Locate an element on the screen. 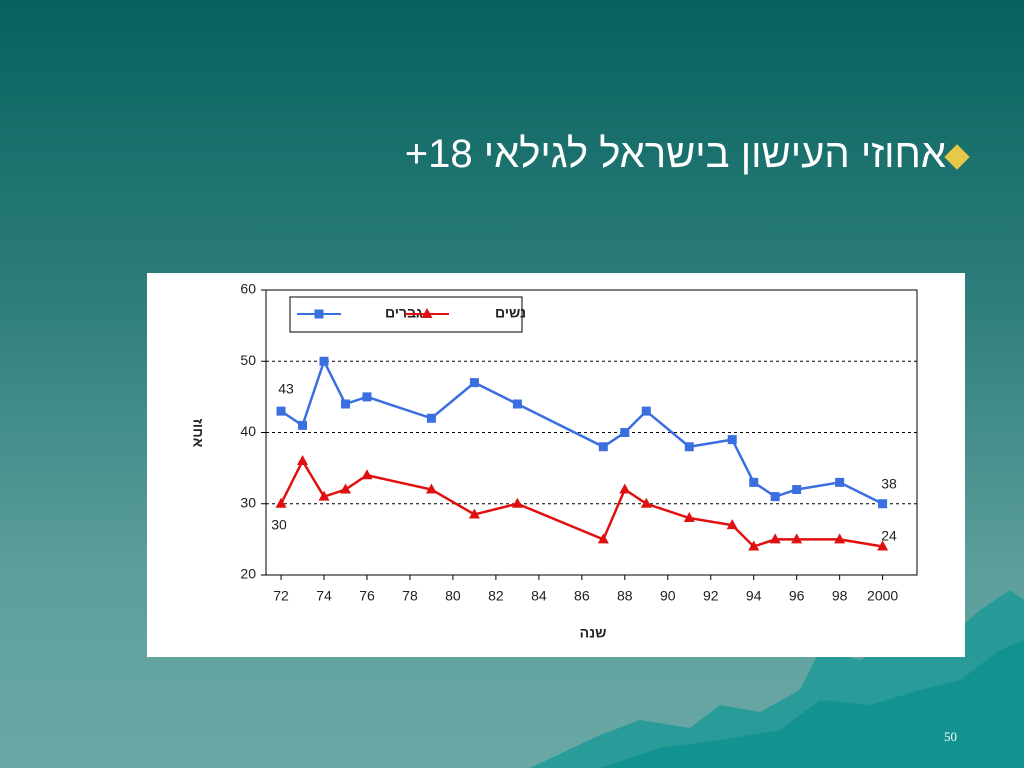 The height and width of the screenshot is (768, 1024). x-tick-label: 94 is located at coordinates (754, 596).